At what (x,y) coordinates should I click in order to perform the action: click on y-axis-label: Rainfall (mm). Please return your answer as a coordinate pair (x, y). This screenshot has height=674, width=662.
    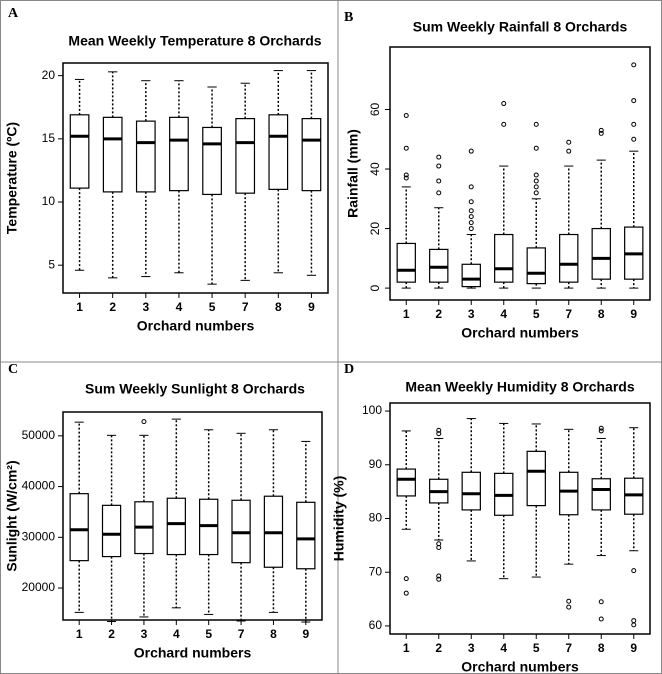
    Looking at the image, I should click on (353, 173).